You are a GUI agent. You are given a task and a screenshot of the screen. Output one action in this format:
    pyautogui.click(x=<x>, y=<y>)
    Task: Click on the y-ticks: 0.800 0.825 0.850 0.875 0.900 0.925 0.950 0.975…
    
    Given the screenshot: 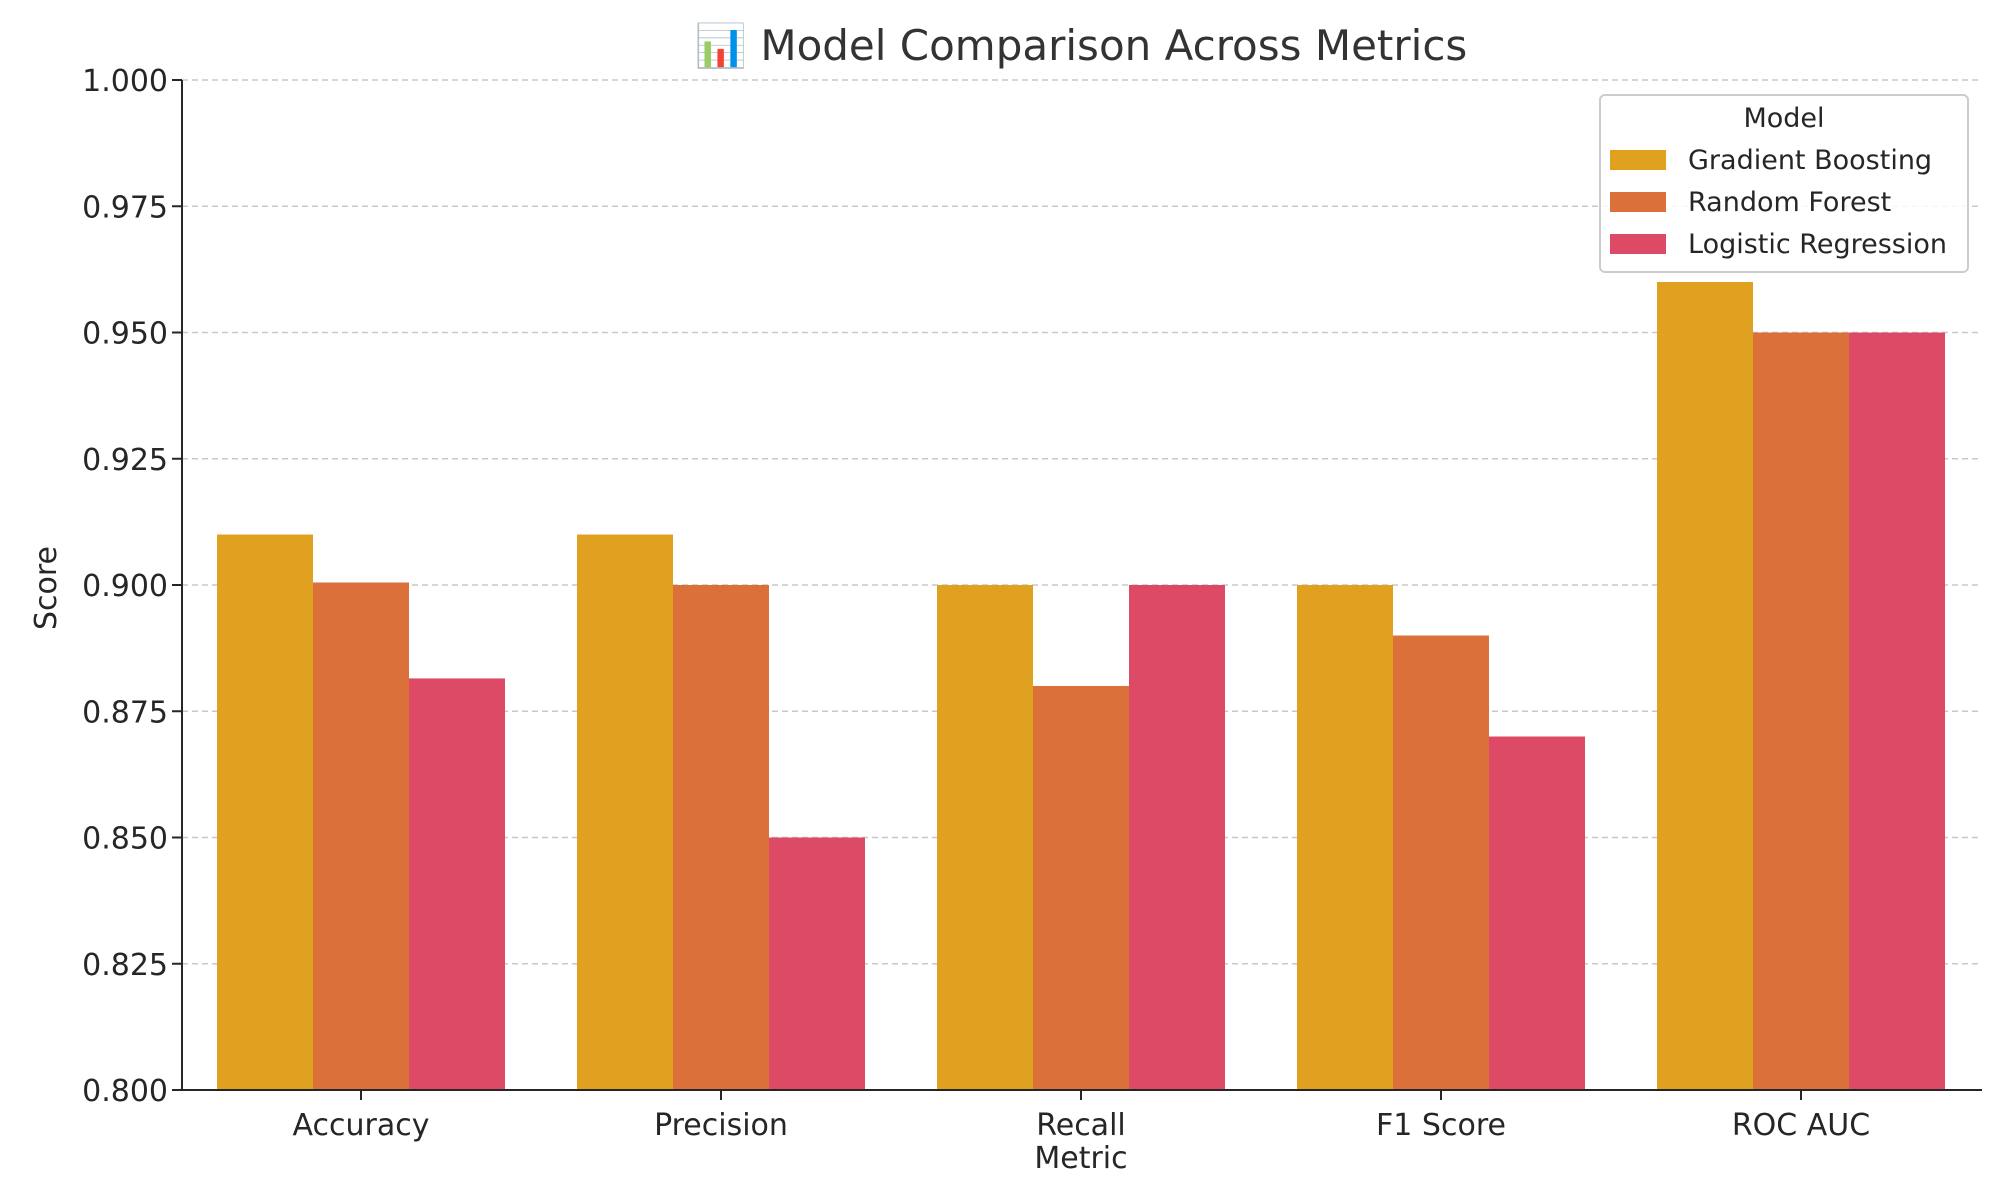 What is the action you would take?
    pyautogui.click(x=132, y=586)
    